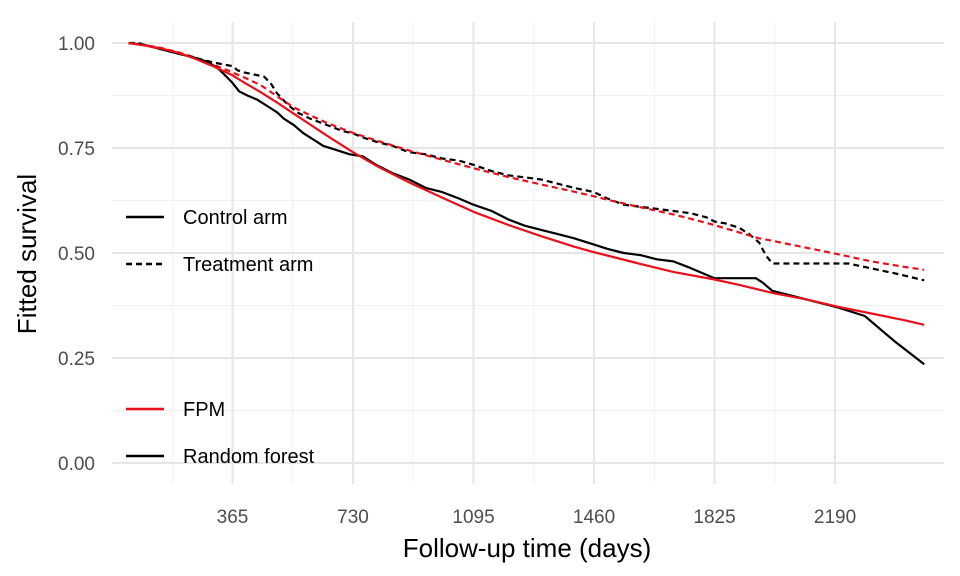 This screenshot has width=960, height=576. I want to click on legend-label: Random forest, so click(249, 457).